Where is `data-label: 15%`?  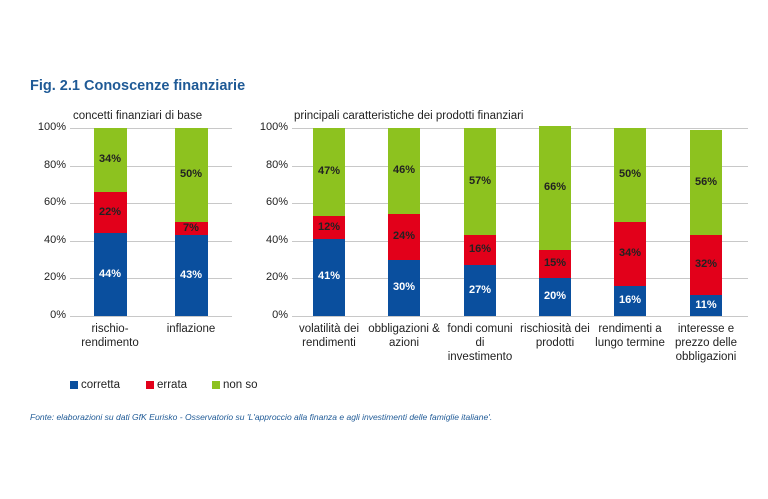
data-label: 15% is located at coordinates (555, 263).